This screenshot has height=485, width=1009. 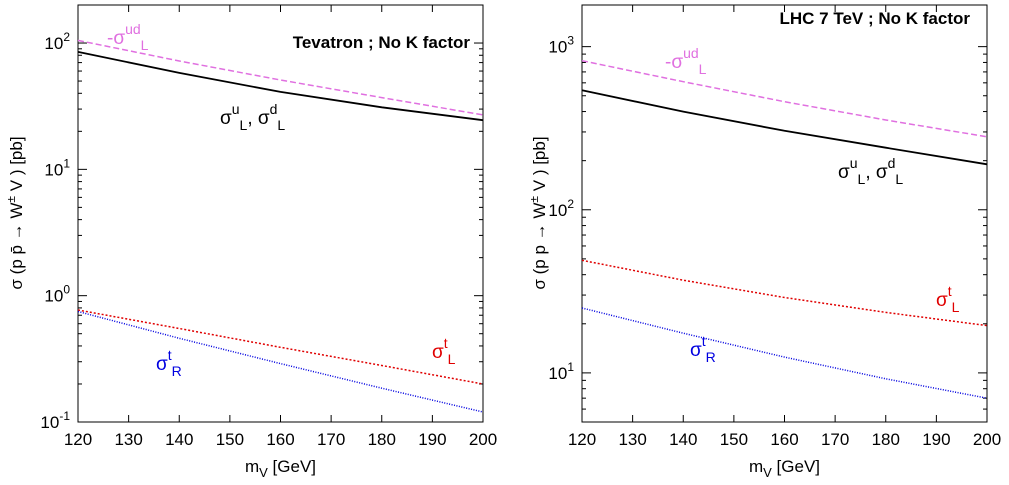 I want to click on chart-title: Tevatron ; No K factor, so click(x=382, y=42).